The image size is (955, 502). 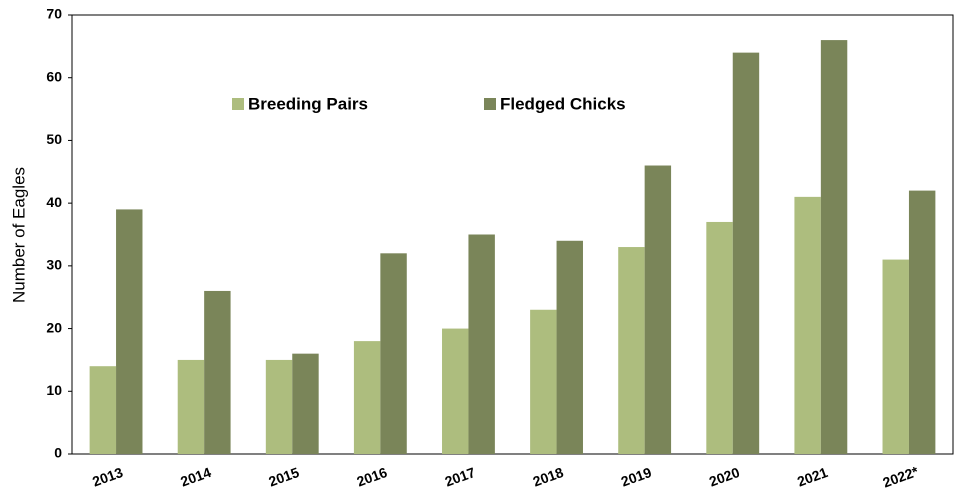 I want to click on x-tick-label: 2014, so click(x=195, y=477).